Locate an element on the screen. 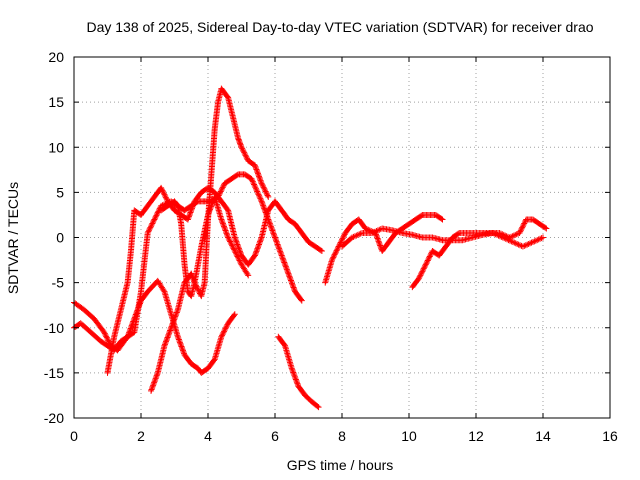 This screenshot has width=640, height=480. x-tick-label: 2 is located at coordinates (141, 436).